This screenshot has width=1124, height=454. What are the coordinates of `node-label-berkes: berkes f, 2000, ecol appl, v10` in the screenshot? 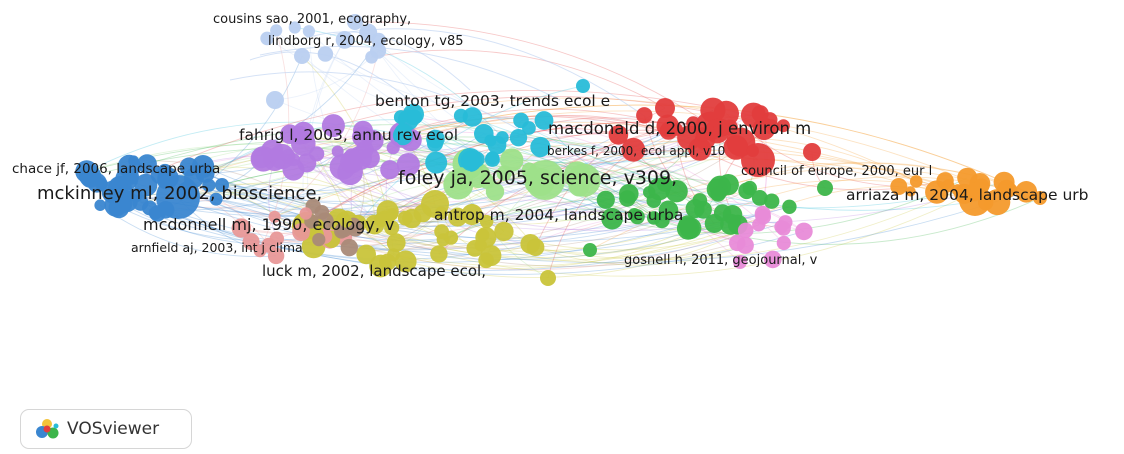 It's located at (636, 151).